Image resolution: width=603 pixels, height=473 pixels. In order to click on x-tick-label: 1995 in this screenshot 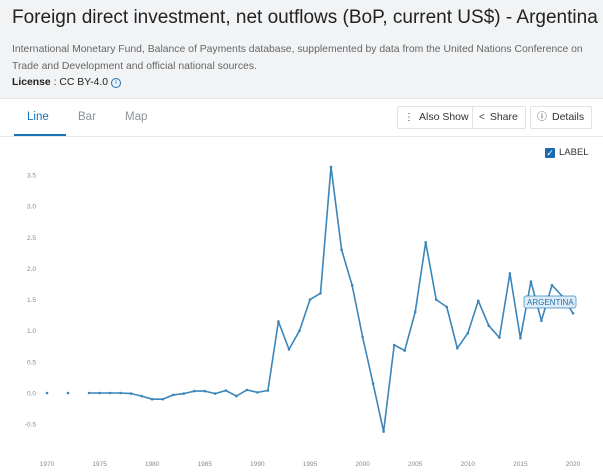, I will do `click(310, 464)`.